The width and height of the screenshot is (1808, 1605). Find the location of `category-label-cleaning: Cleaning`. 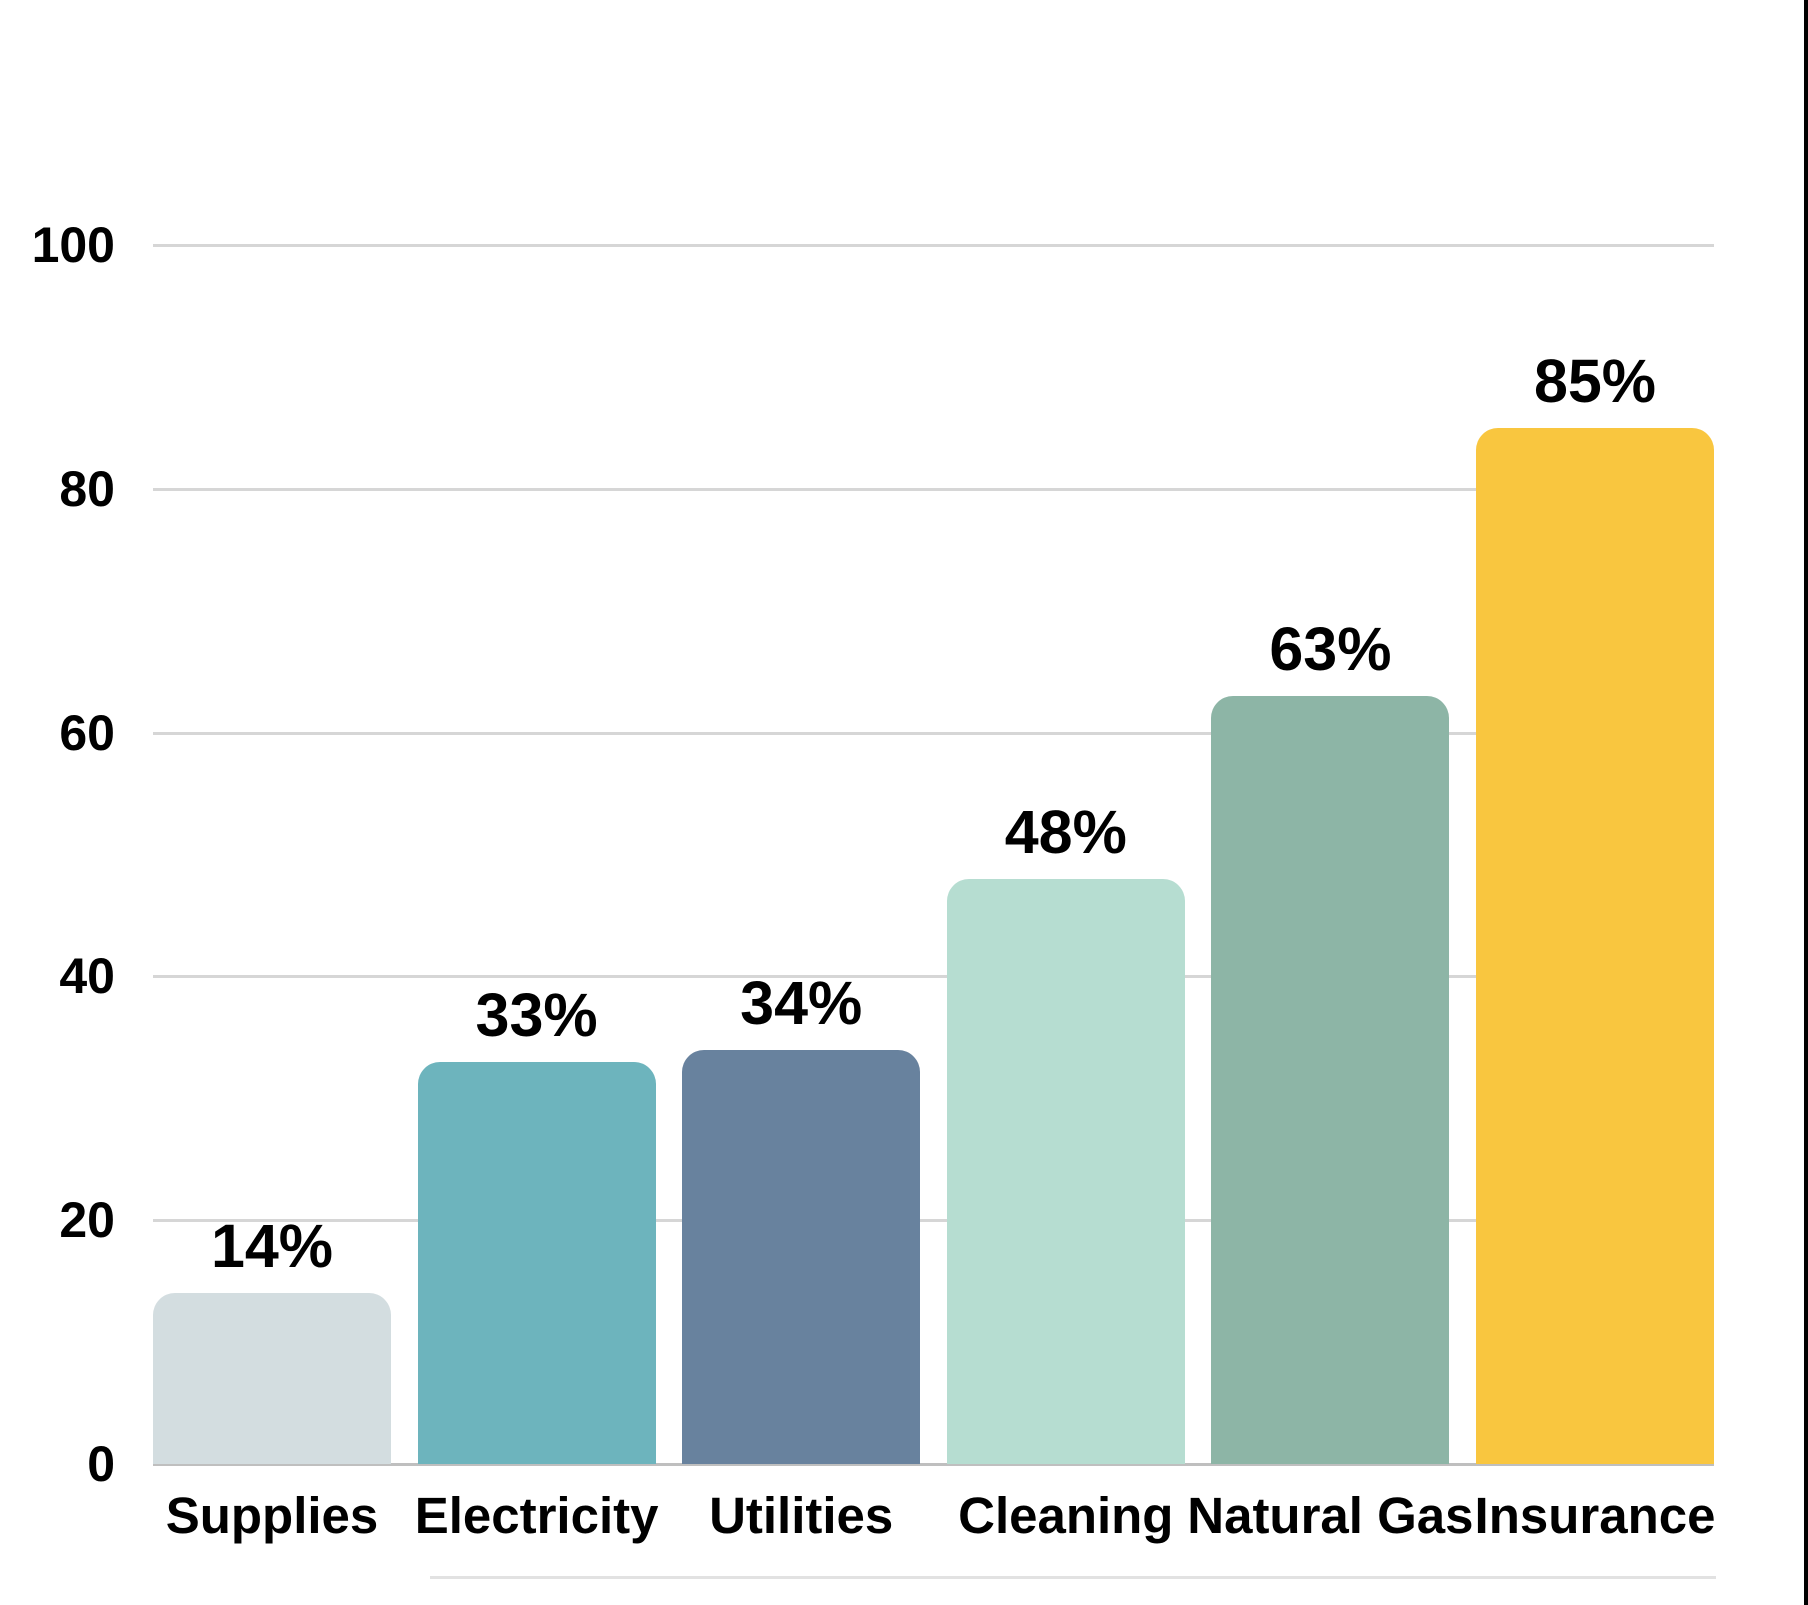

category-label-cleaning: Cleaning is located at coordinates (1066, 1515).